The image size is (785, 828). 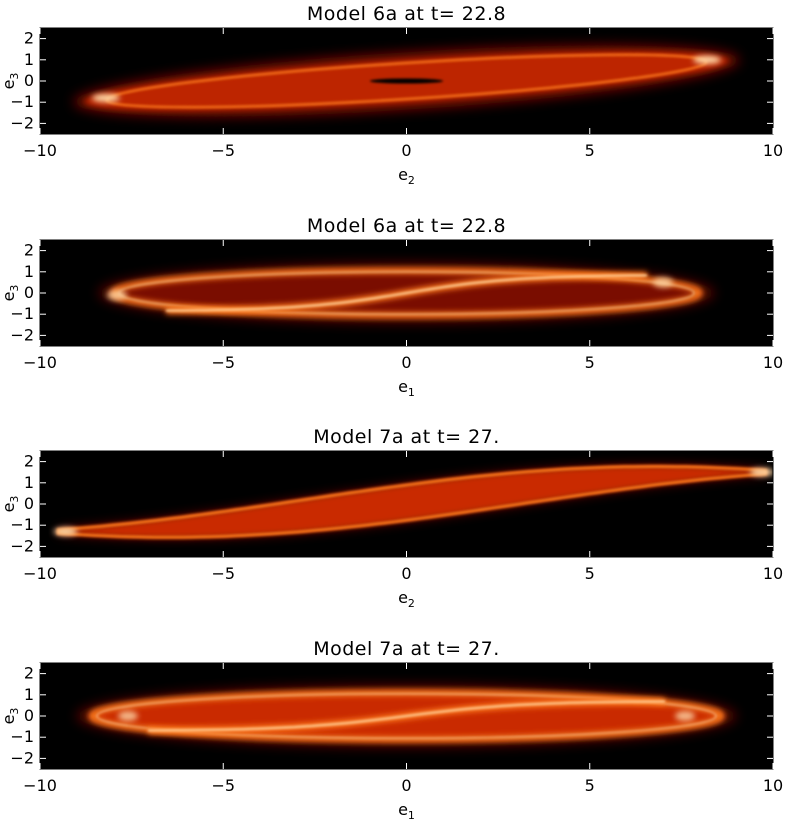 I want to click on central-hole, so click(x=406, y=81).